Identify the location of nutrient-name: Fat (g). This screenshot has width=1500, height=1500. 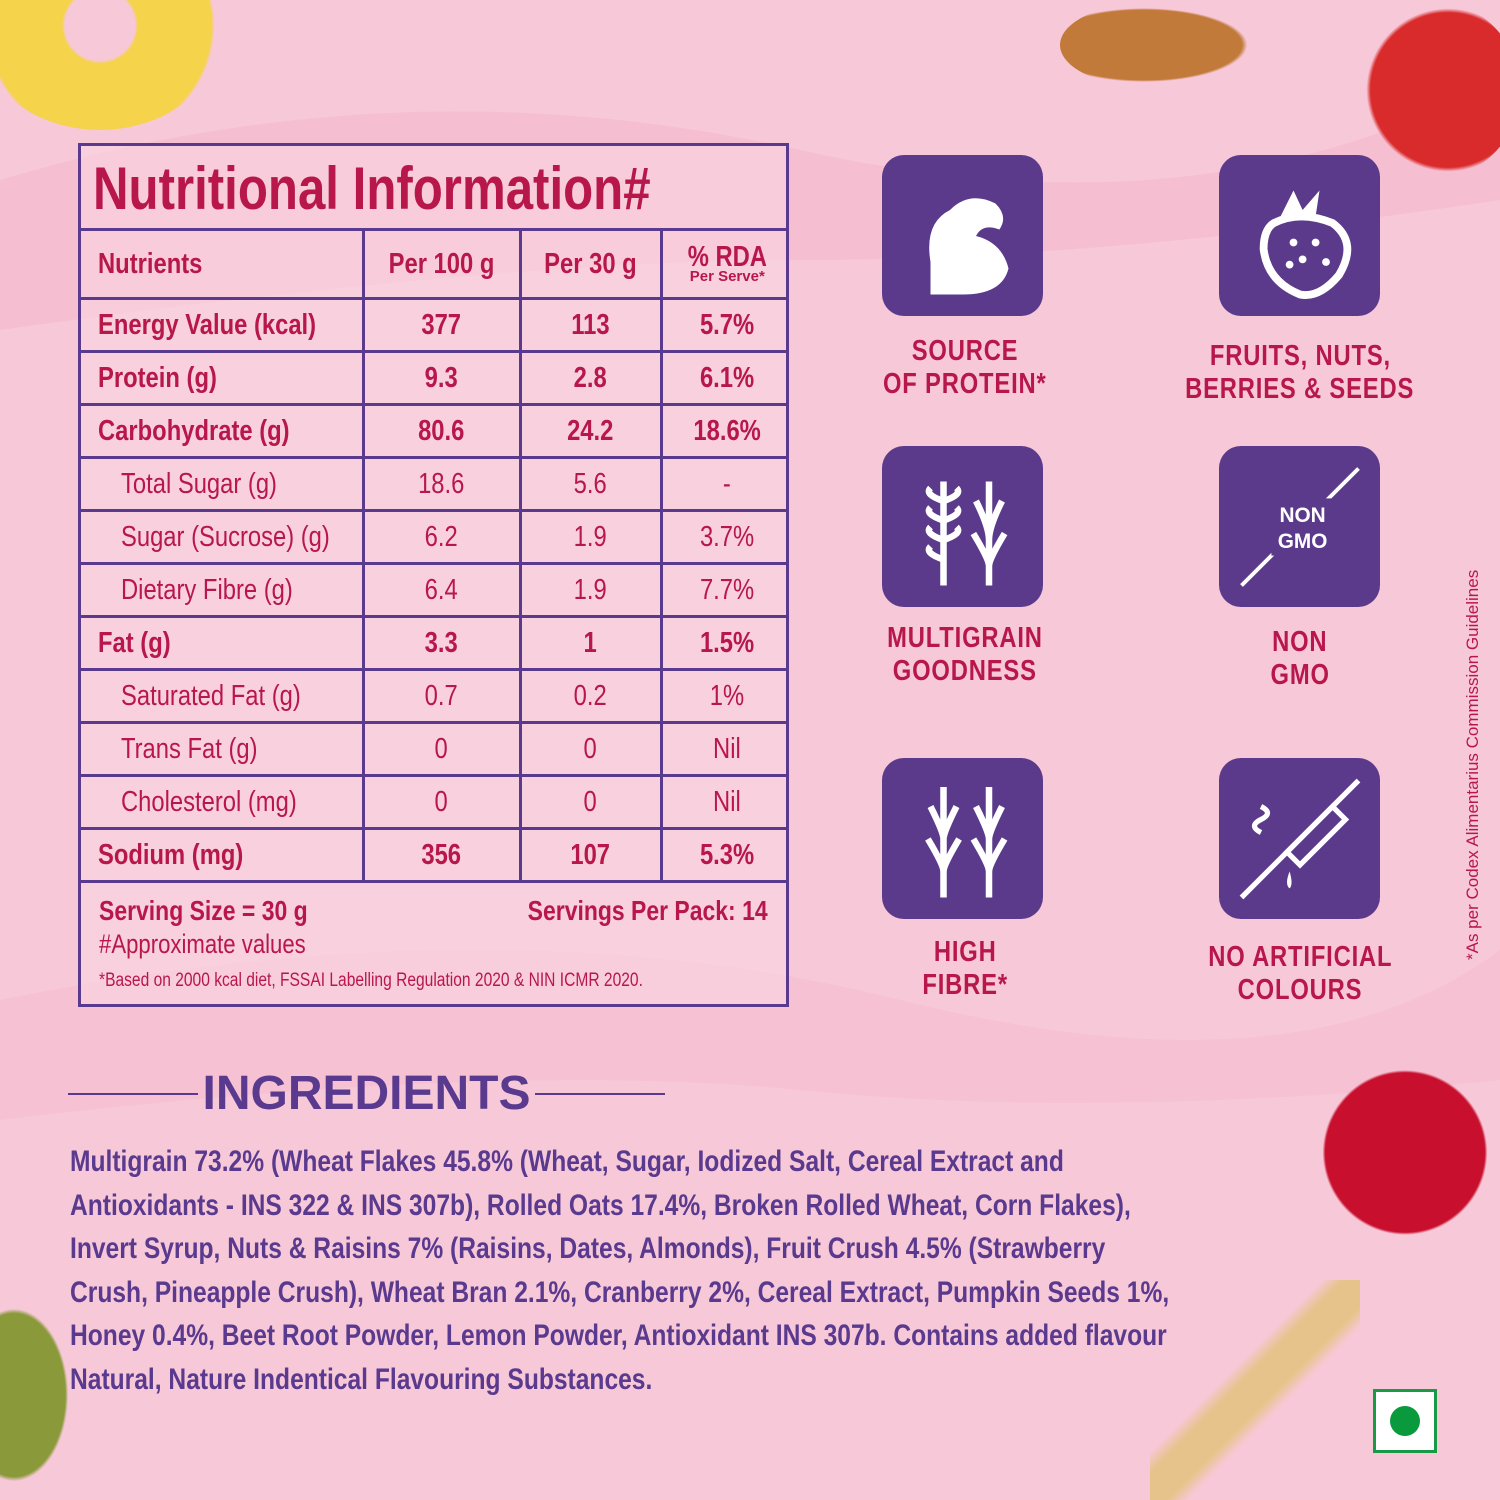
(134, 642).